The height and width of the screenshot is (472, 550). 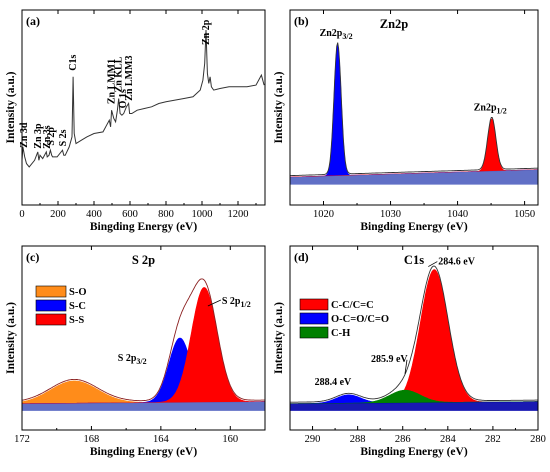 What do you see at coordinates (73, 63) in the screenshot?
I see `peak-annotation: C1s` at bounding box center [73, 63].